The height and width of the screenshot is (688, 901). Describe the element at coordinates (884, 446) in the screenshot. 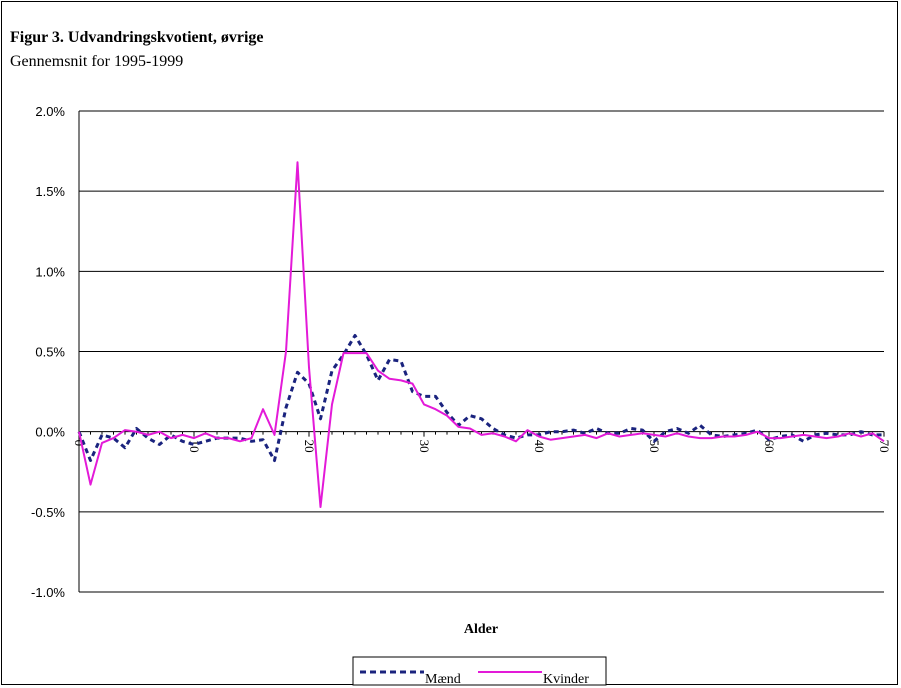

I see `x-tick-label: 70` at that location.